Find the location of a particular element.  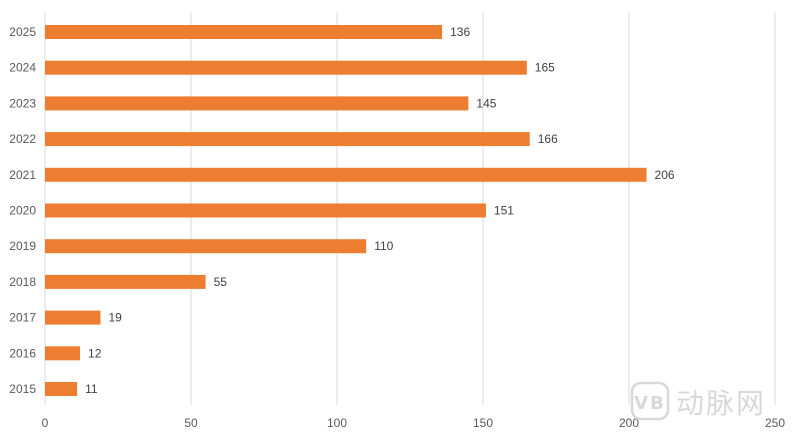

x-tick-label: 0 is located at coordinates (45, 423).